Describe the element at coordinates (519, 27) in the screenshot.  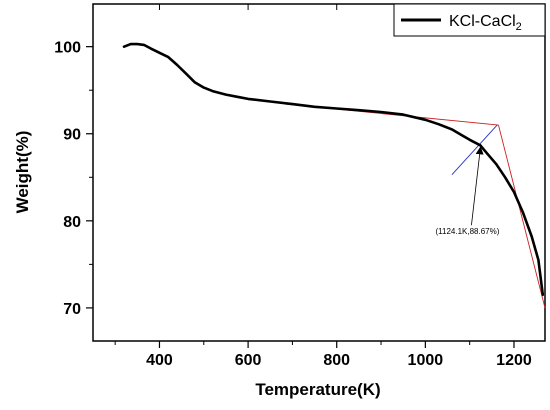
I see `legend-series-subscript: 2` at that location.